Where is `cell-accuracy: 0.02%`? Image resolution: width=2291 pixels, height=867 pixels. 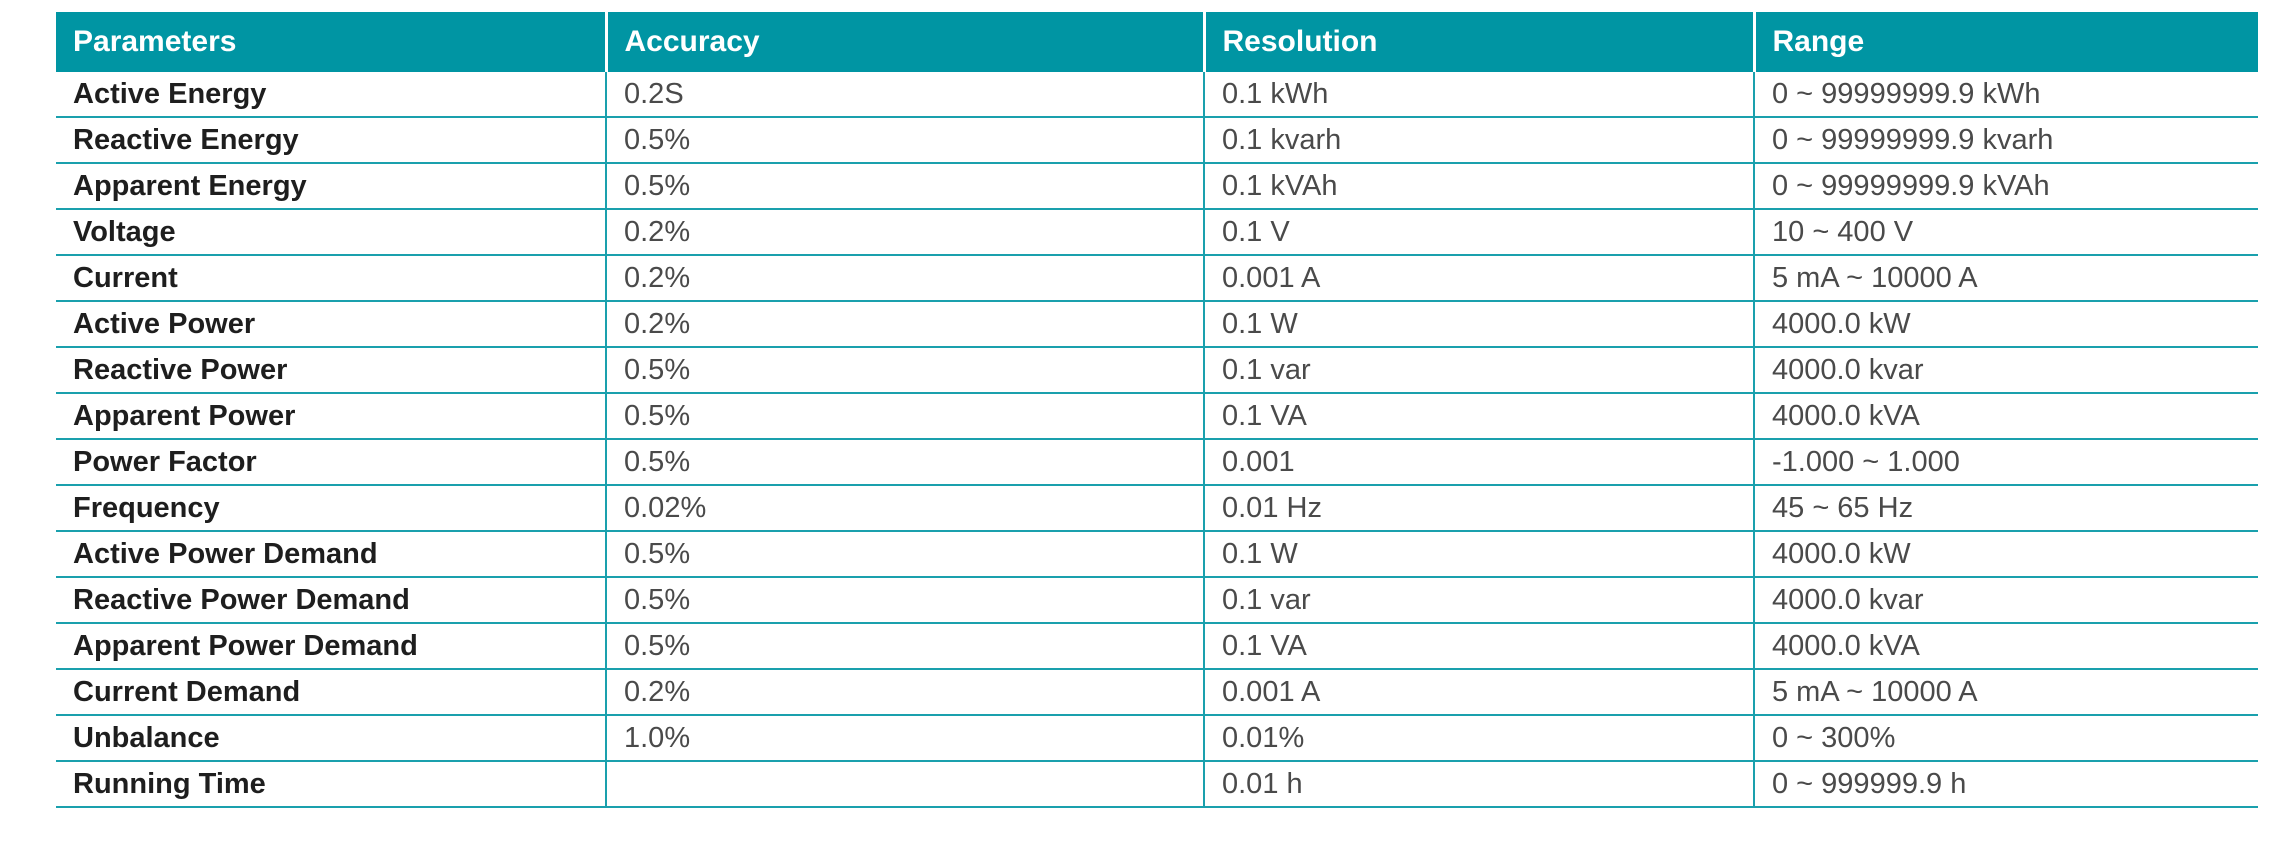
cell-accuracy: 0.02% is located at coordinates (904, 508).